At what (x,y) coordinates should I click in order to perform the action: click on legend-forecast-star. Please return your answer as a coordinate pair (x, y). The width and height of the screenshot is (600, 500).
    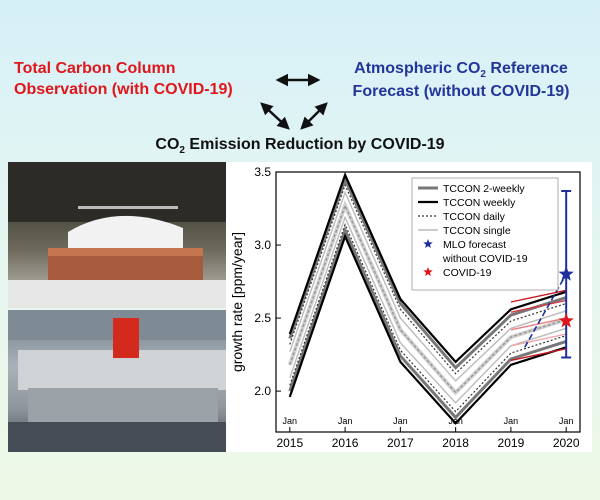
    Looking at the image, I should click on (428, 243).